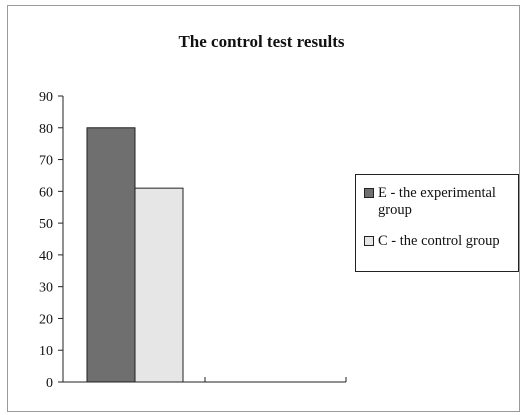  Describe the element at coordinates (49, 383) in the screenshot. I see `y-tick-label: 0` at that location.